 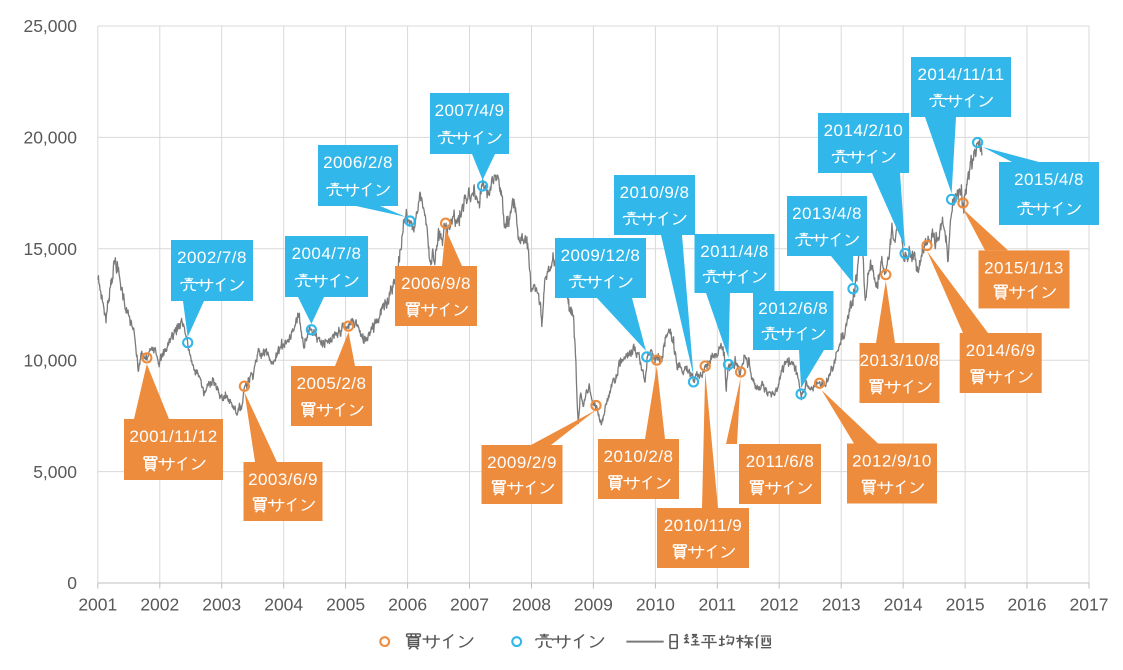 What do you see at coordinates (655, 192) in the screenshot?
I see `svg-text: 2010/9/8` at bounding box center [655, 192].